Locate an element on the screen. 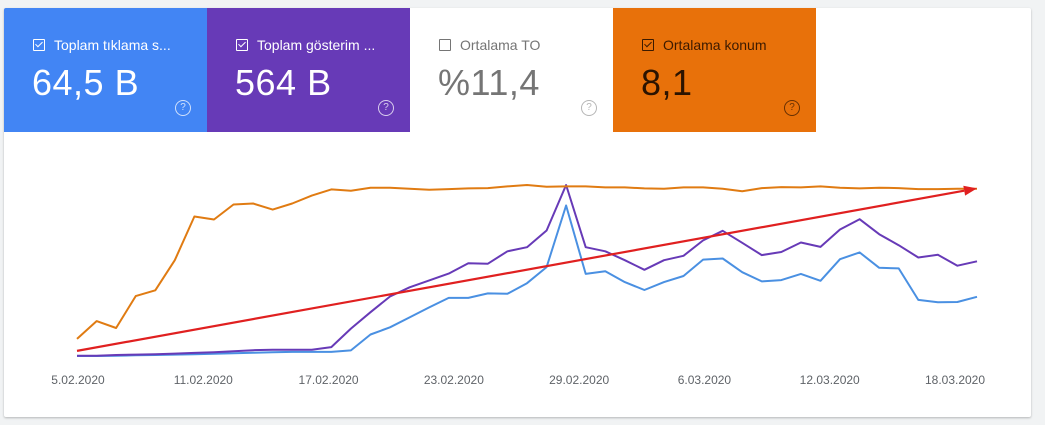 The width and height of the screenshot is (1045, 425). metric-label: Ortalama TO is located at coordinates (500, 45).